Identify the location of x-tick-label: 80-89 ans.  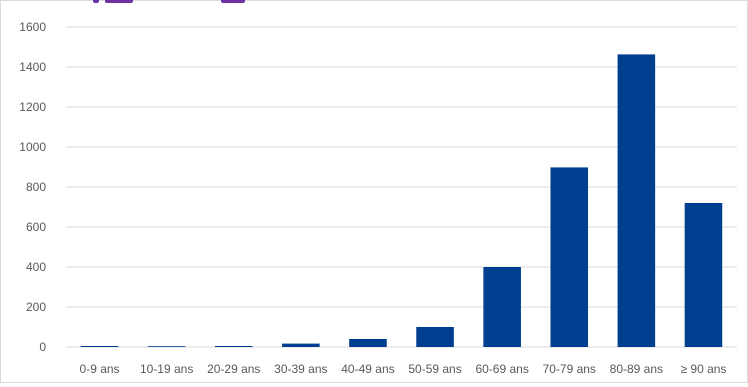
(636, 369).